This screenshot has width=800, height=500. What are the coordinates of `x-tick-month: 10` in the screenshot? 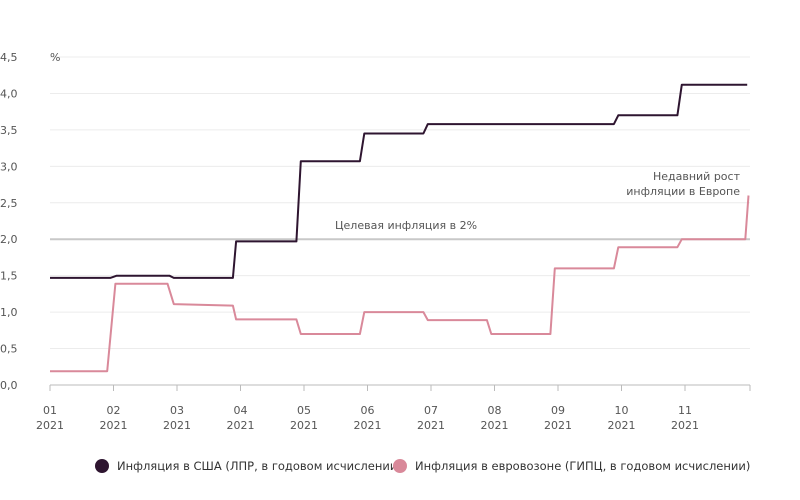 It's located at (622, 410).